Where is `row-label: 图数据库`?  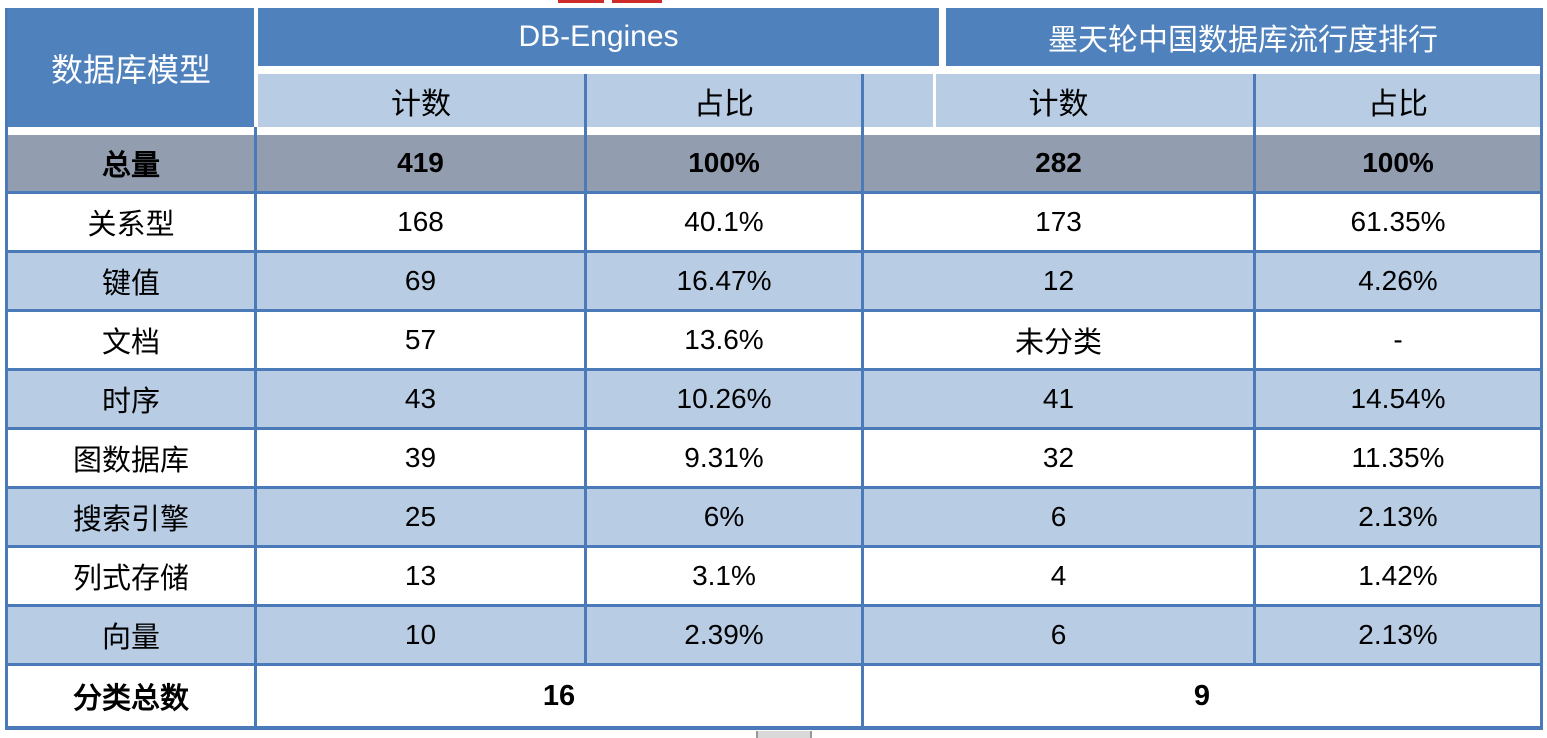 row-label: 图数据库 is located at coordinates (130, 461).